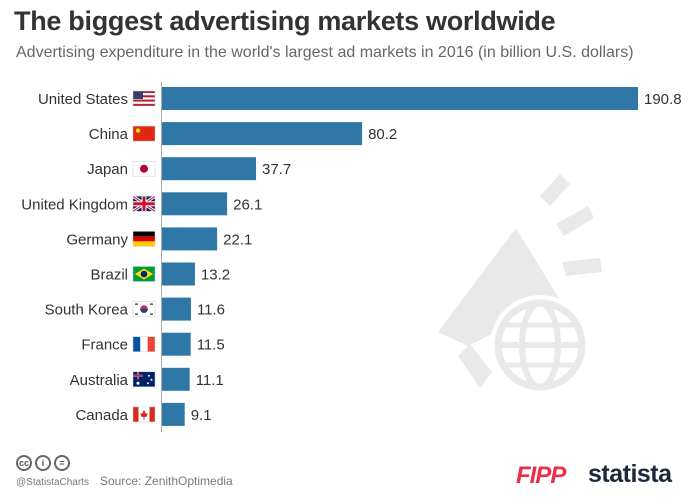 The width and height of the screenshot is (700, 498). I want to click on category-label: Australia, so click(99, 380).